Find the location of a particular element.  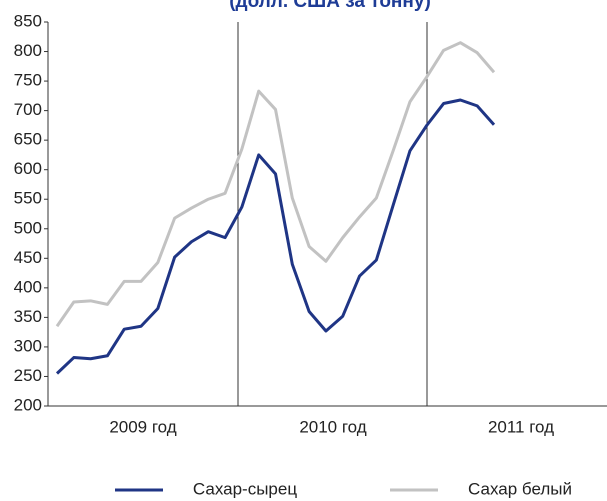

y-tick-label: 750 is located at coordinates (28, 80).